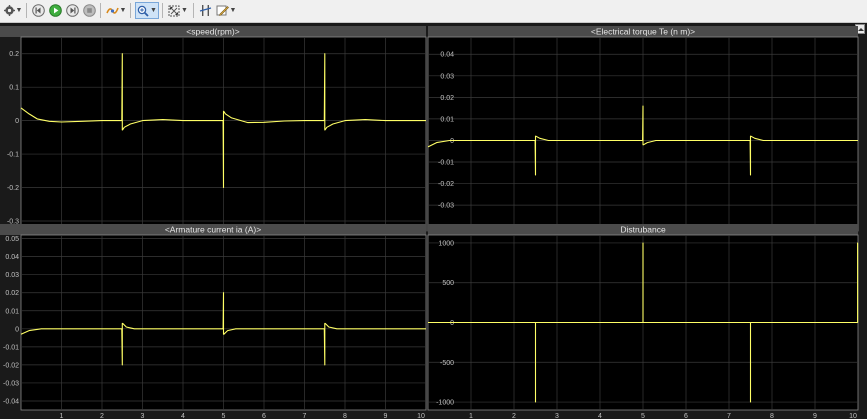  Describe the element at coordinates (14, 88) in the screenshot. I see `y-tick-label: 0.1` at that location.